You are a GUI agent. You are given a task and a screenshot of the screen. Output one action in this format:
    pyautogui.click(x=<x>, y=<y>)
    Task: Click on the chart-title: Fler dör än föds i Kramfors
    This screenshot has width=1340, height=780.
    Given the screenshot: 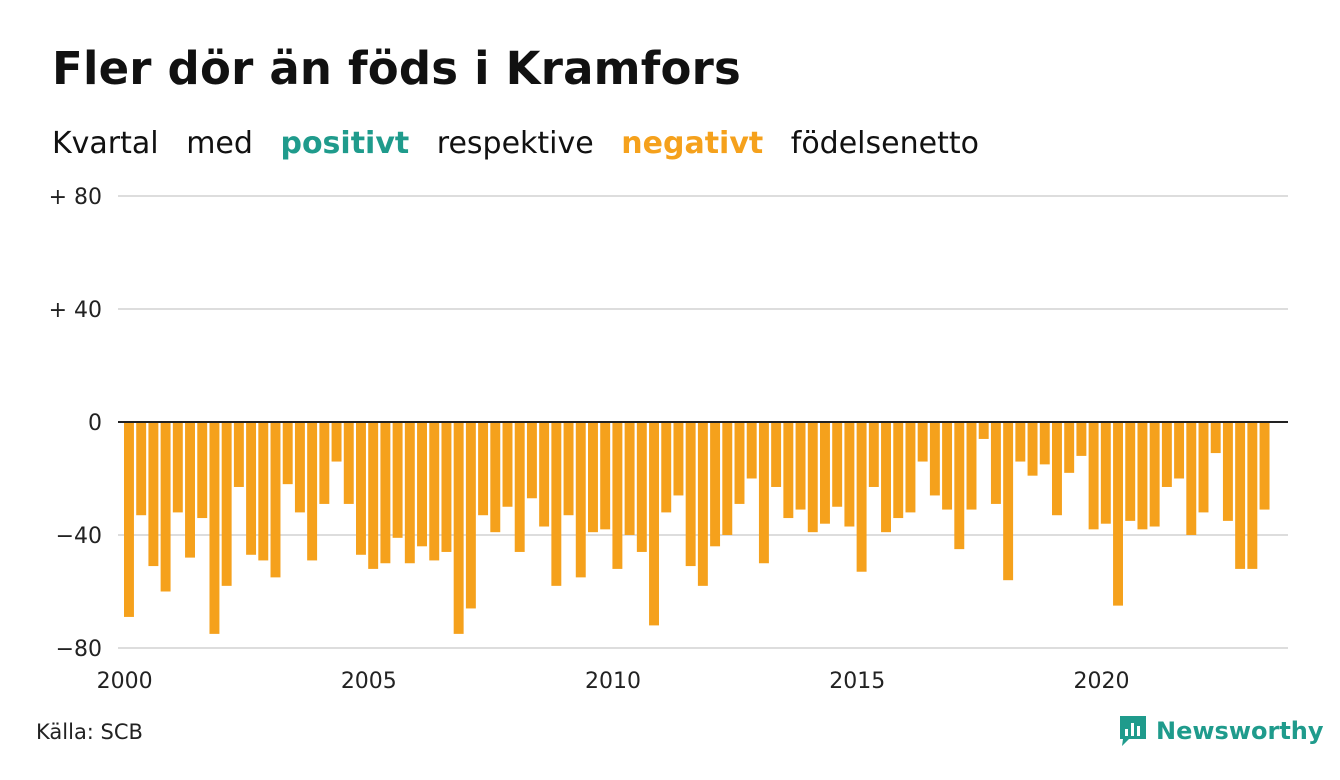 What is the action you would take?
    pyautogui.click(x=397, y=68)
    